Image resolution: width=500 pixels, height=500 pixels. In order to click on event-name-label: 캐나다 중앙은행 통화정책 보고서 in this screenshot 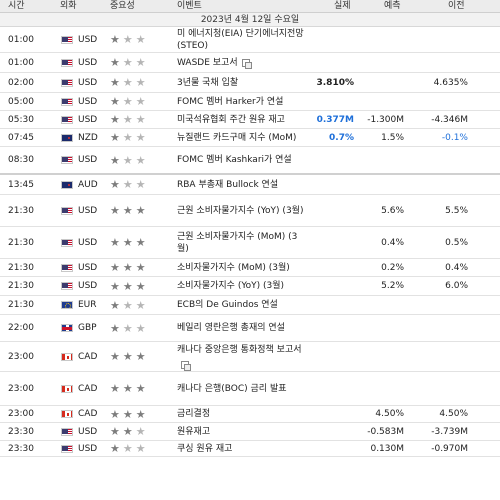, I will do `click(239, 350)`.